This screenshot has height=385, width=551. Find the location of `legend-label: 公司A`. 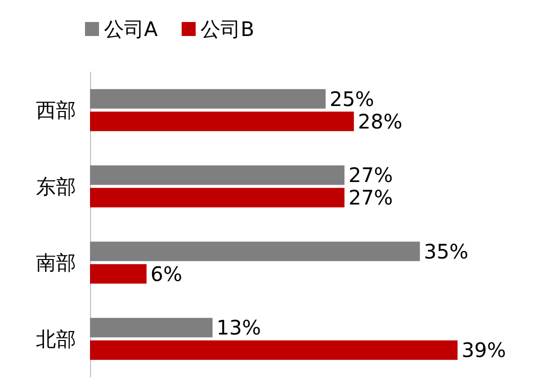

legend-label: 公司A is located at coordinates (131, 29).